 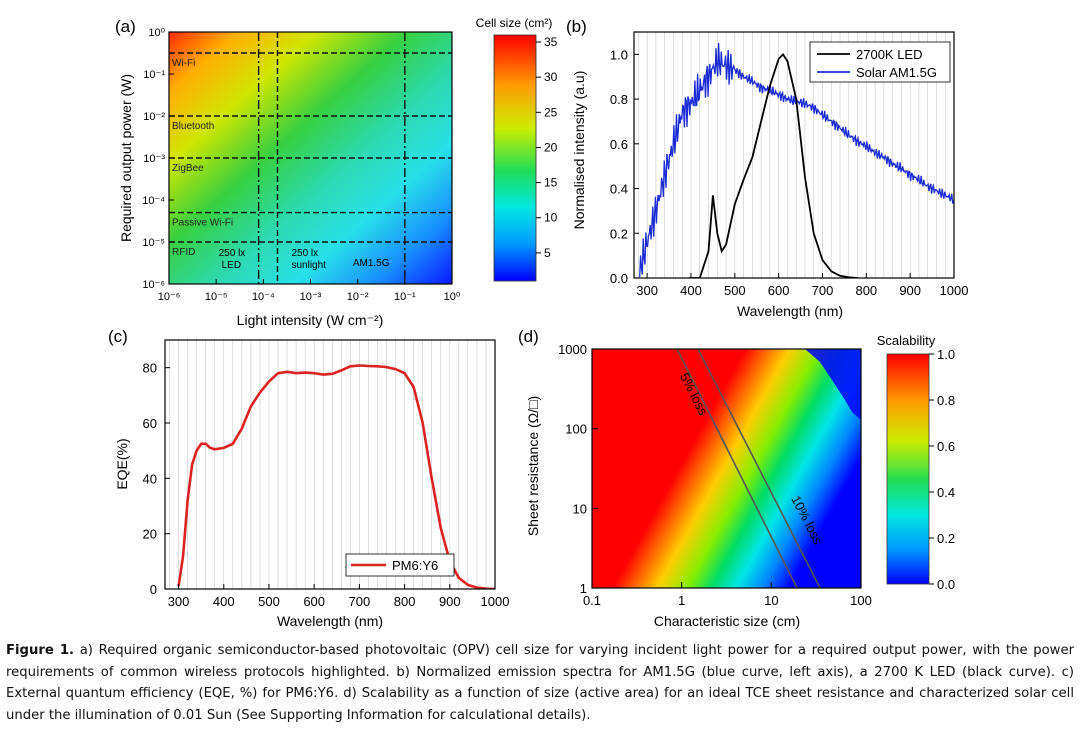 What do you see at coordinates (866, 290) in the screenshot?
I see `x-tick-label-b: 800` at bounding box center [866, 290].